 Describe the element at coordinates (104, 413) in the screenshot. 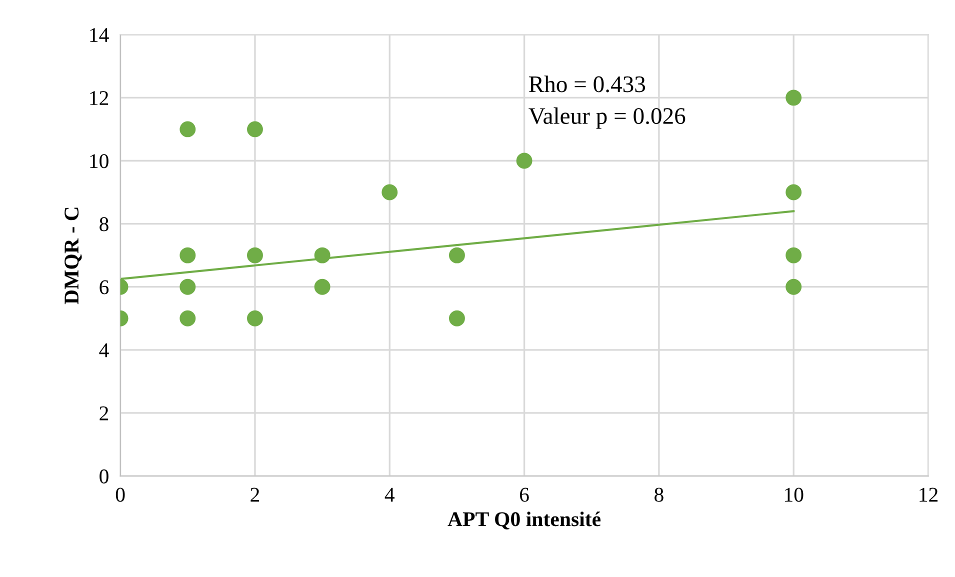

I see `y-tick-label: 2` at that location.